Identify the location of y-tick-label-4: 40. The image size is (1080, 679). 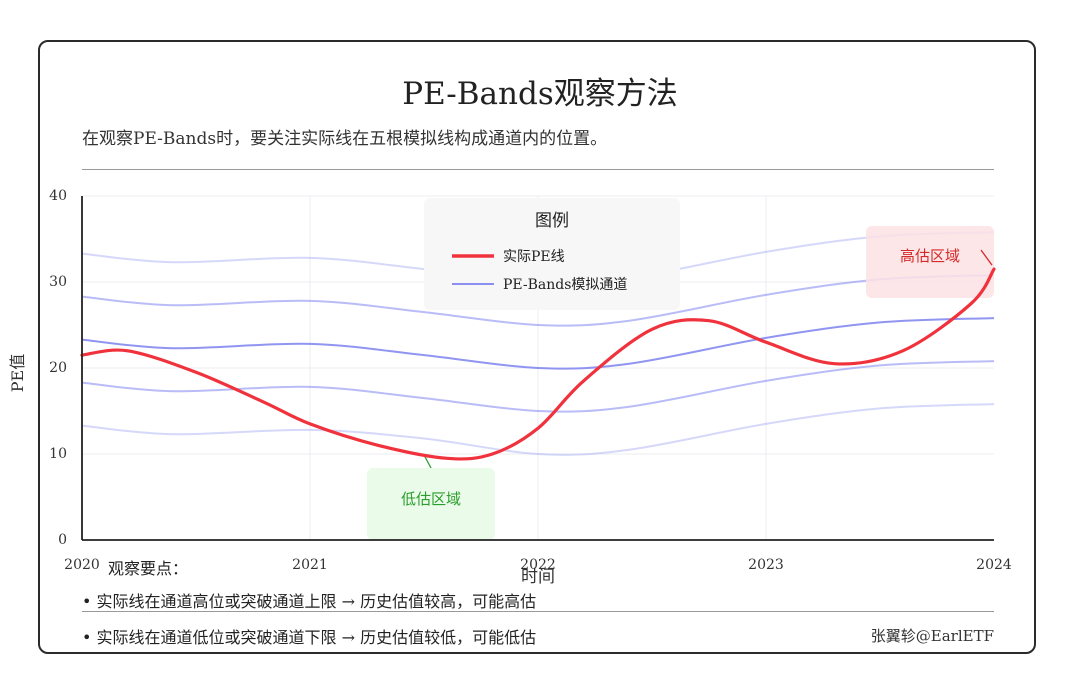
(58, 196).